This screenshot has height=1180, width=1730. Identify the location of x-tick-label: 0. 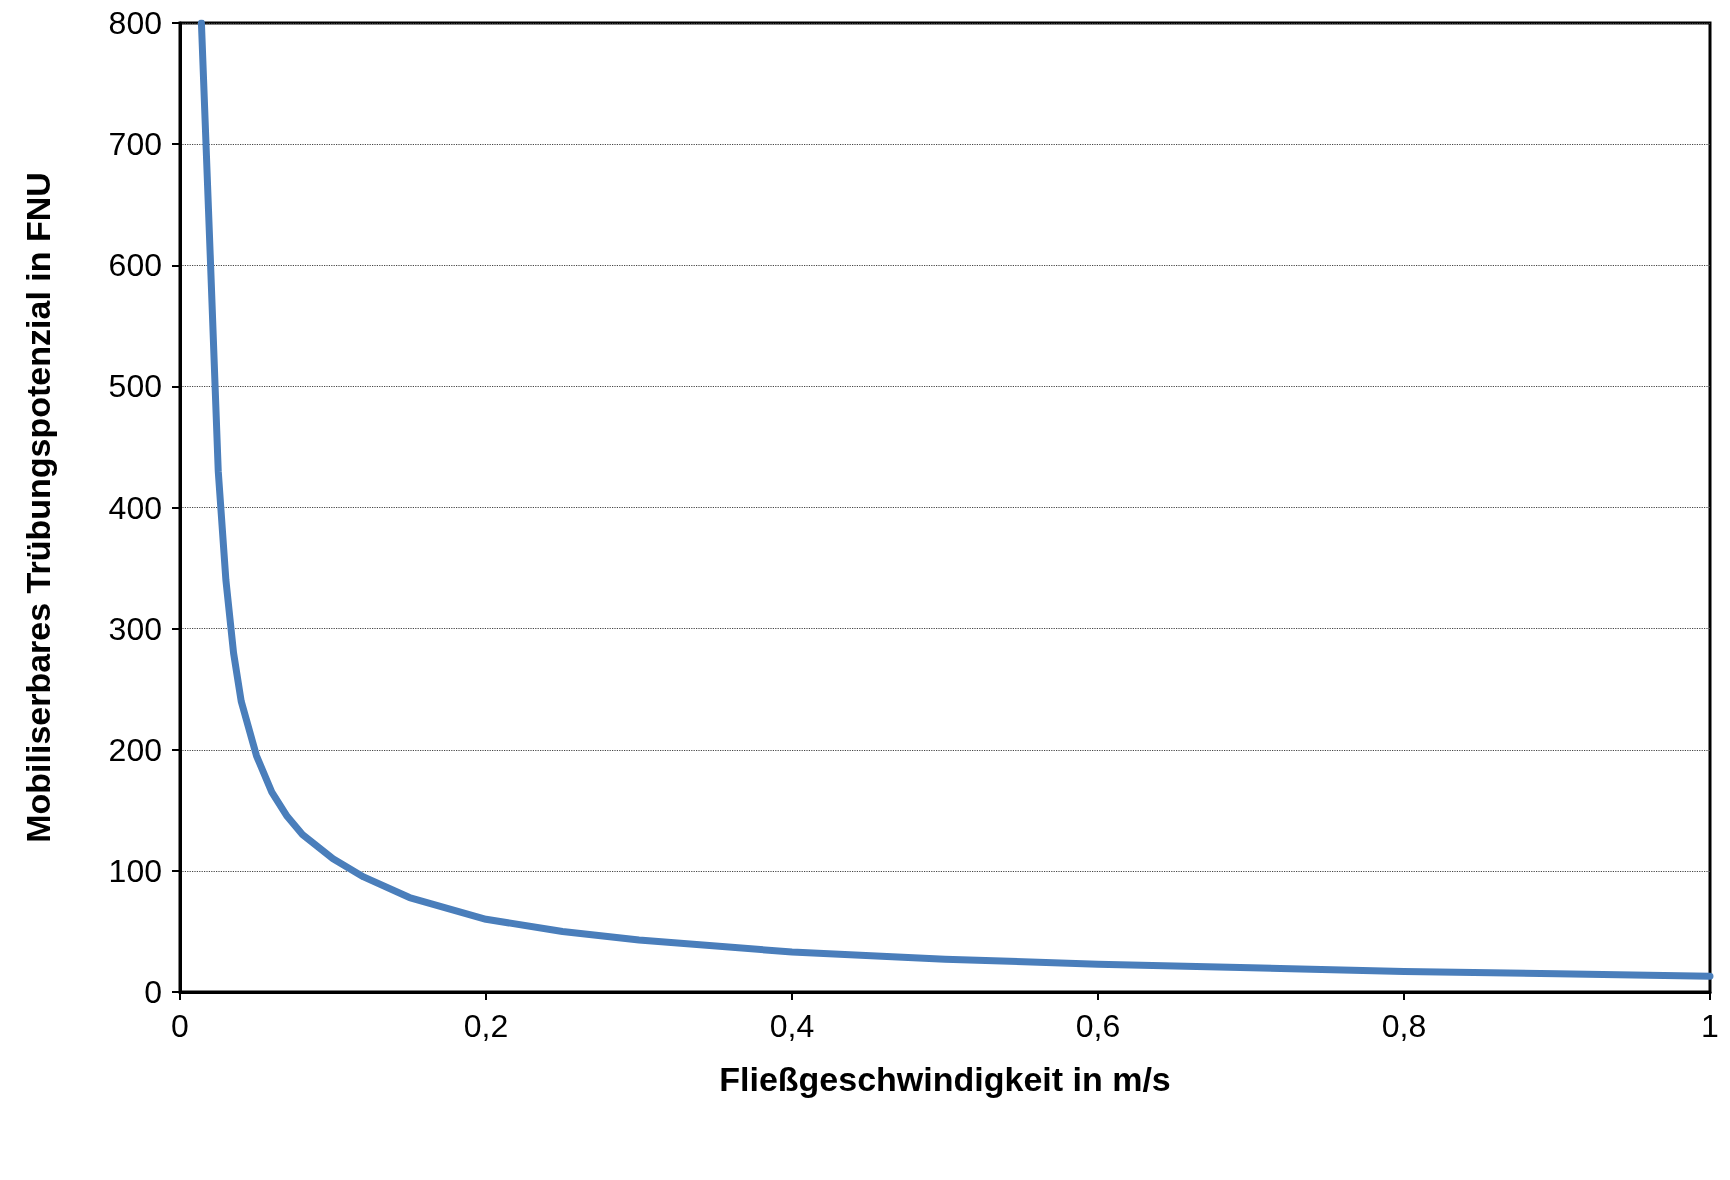
(180, 1026).